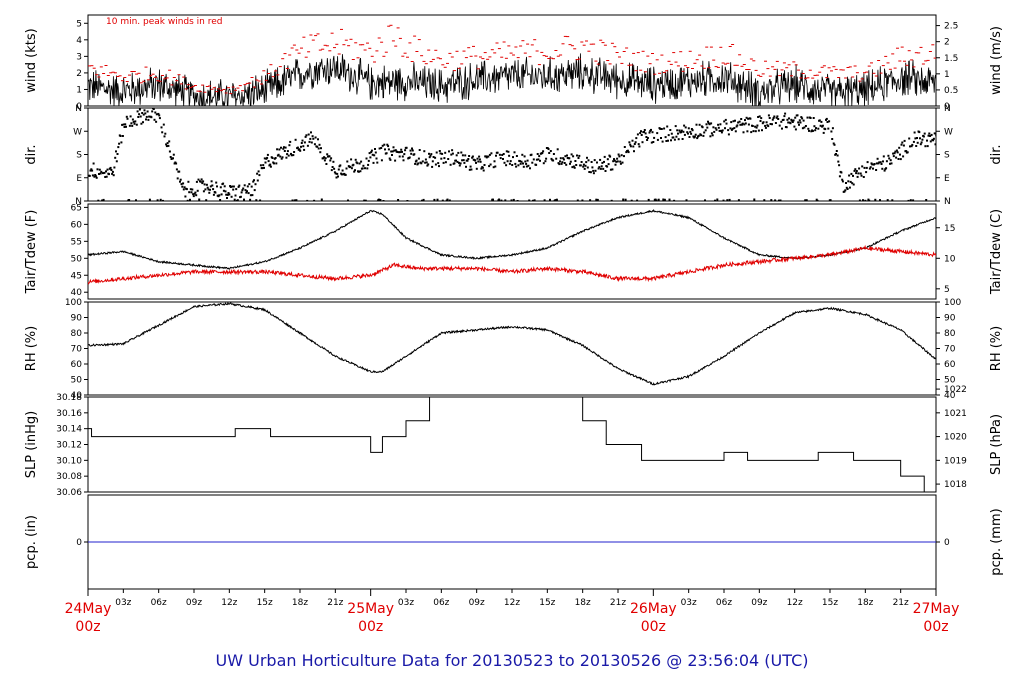 This screenshot has width=1024, height=700. I want to click on x-minor-tick-label: 15z, so click(265, 603).